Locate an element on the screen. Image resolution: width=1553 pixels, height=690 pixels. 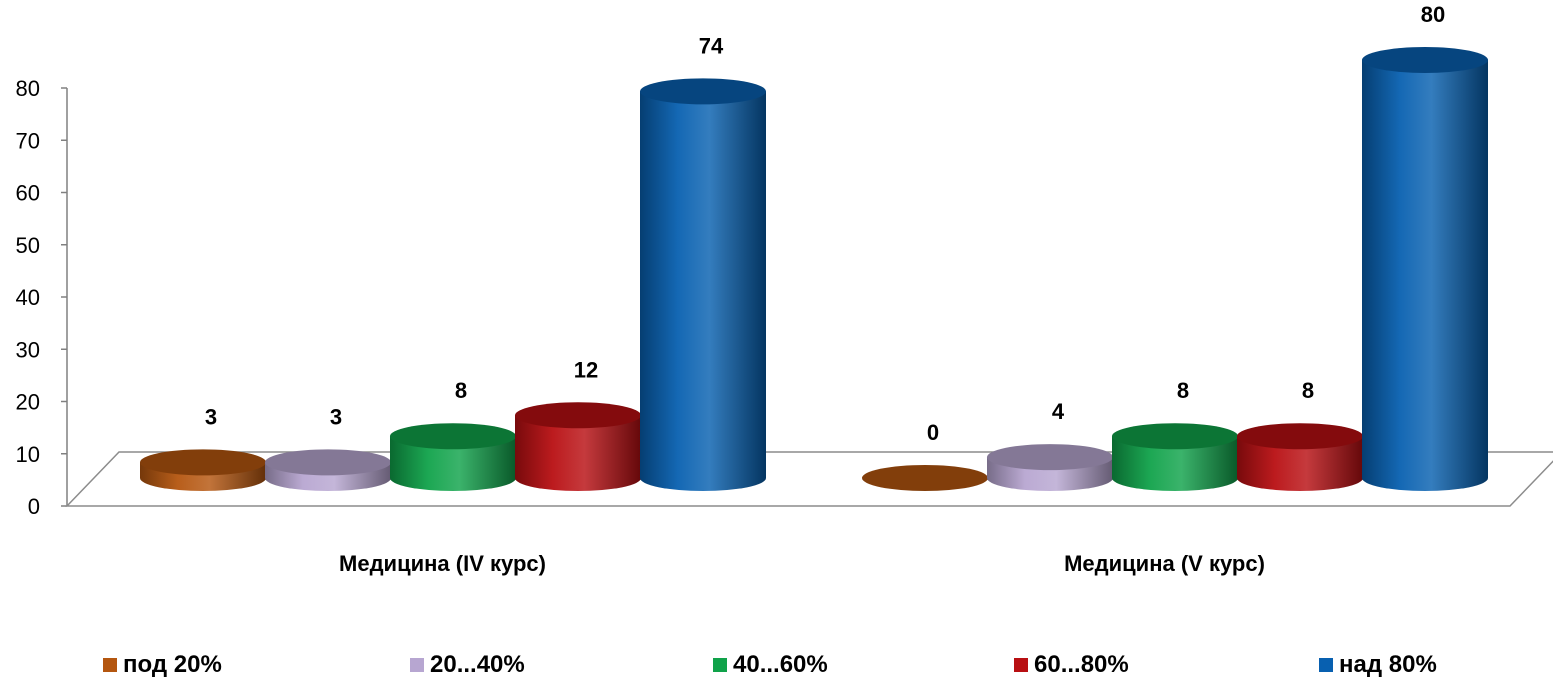
category-label: Медицина (IV курс) is located at coordinates (442, 563).